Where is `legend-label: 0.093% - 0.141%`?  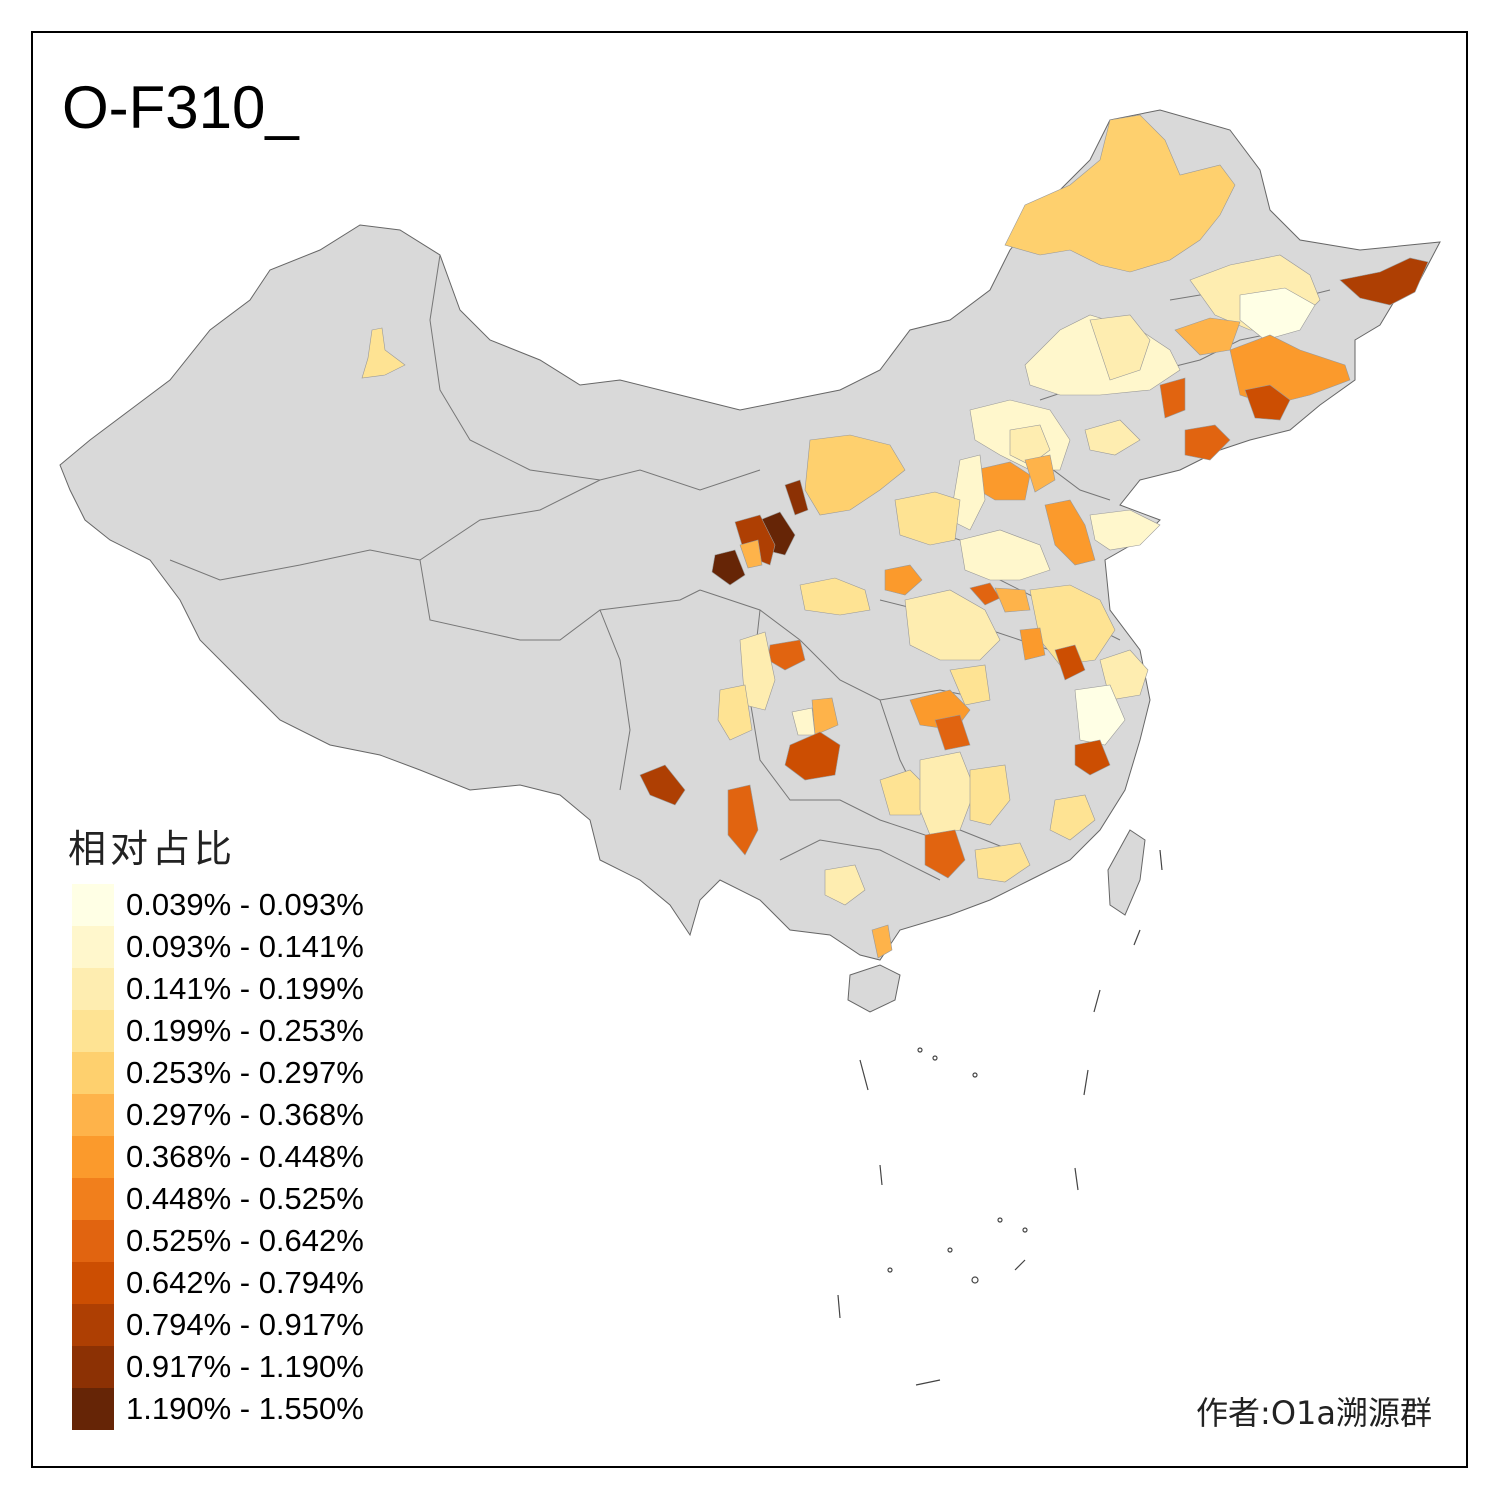 legend-label: 0.093% - 0.141% is located at coordinates (245, 946).